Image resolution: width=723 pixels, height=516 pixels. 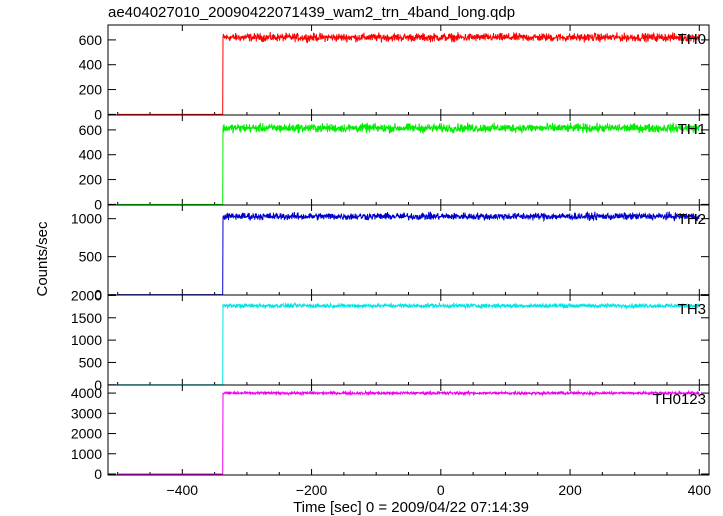 I want to click on x-tick-label: −200, so click(x=312, y=490).